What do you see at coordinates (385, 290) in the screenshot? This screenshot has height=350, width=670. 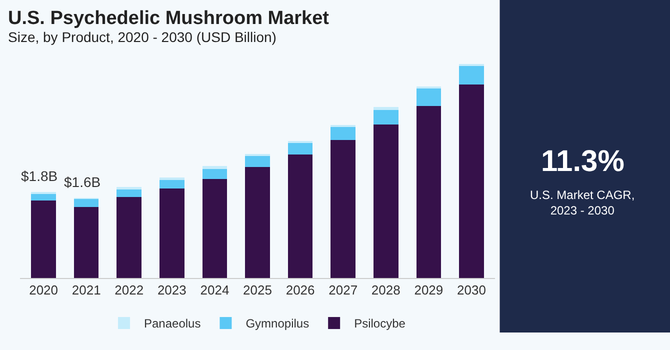 I see `x-tick-label: 2028` at bounding box center [385, 290].